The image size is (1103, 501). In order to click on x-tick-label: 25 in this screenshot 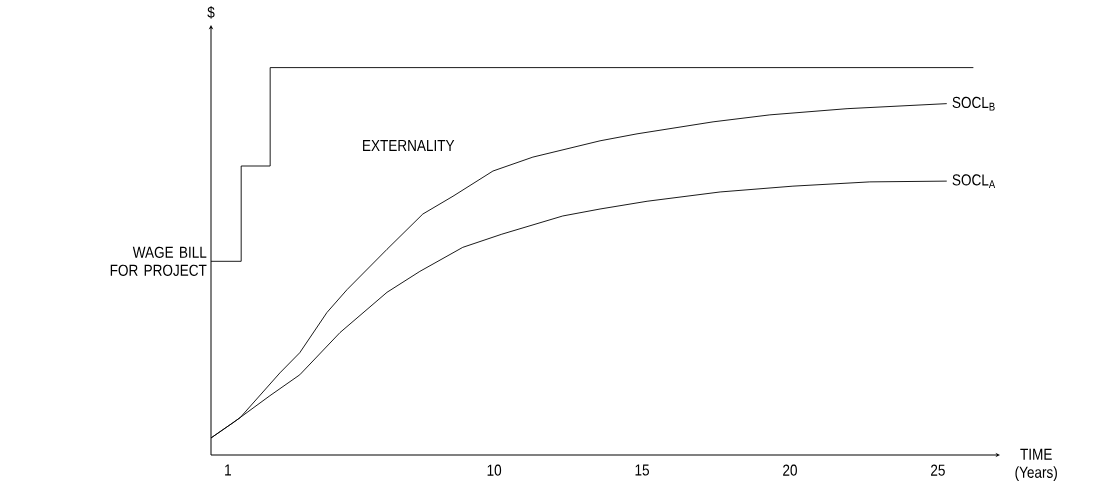, I will do `click(938, 470)`.